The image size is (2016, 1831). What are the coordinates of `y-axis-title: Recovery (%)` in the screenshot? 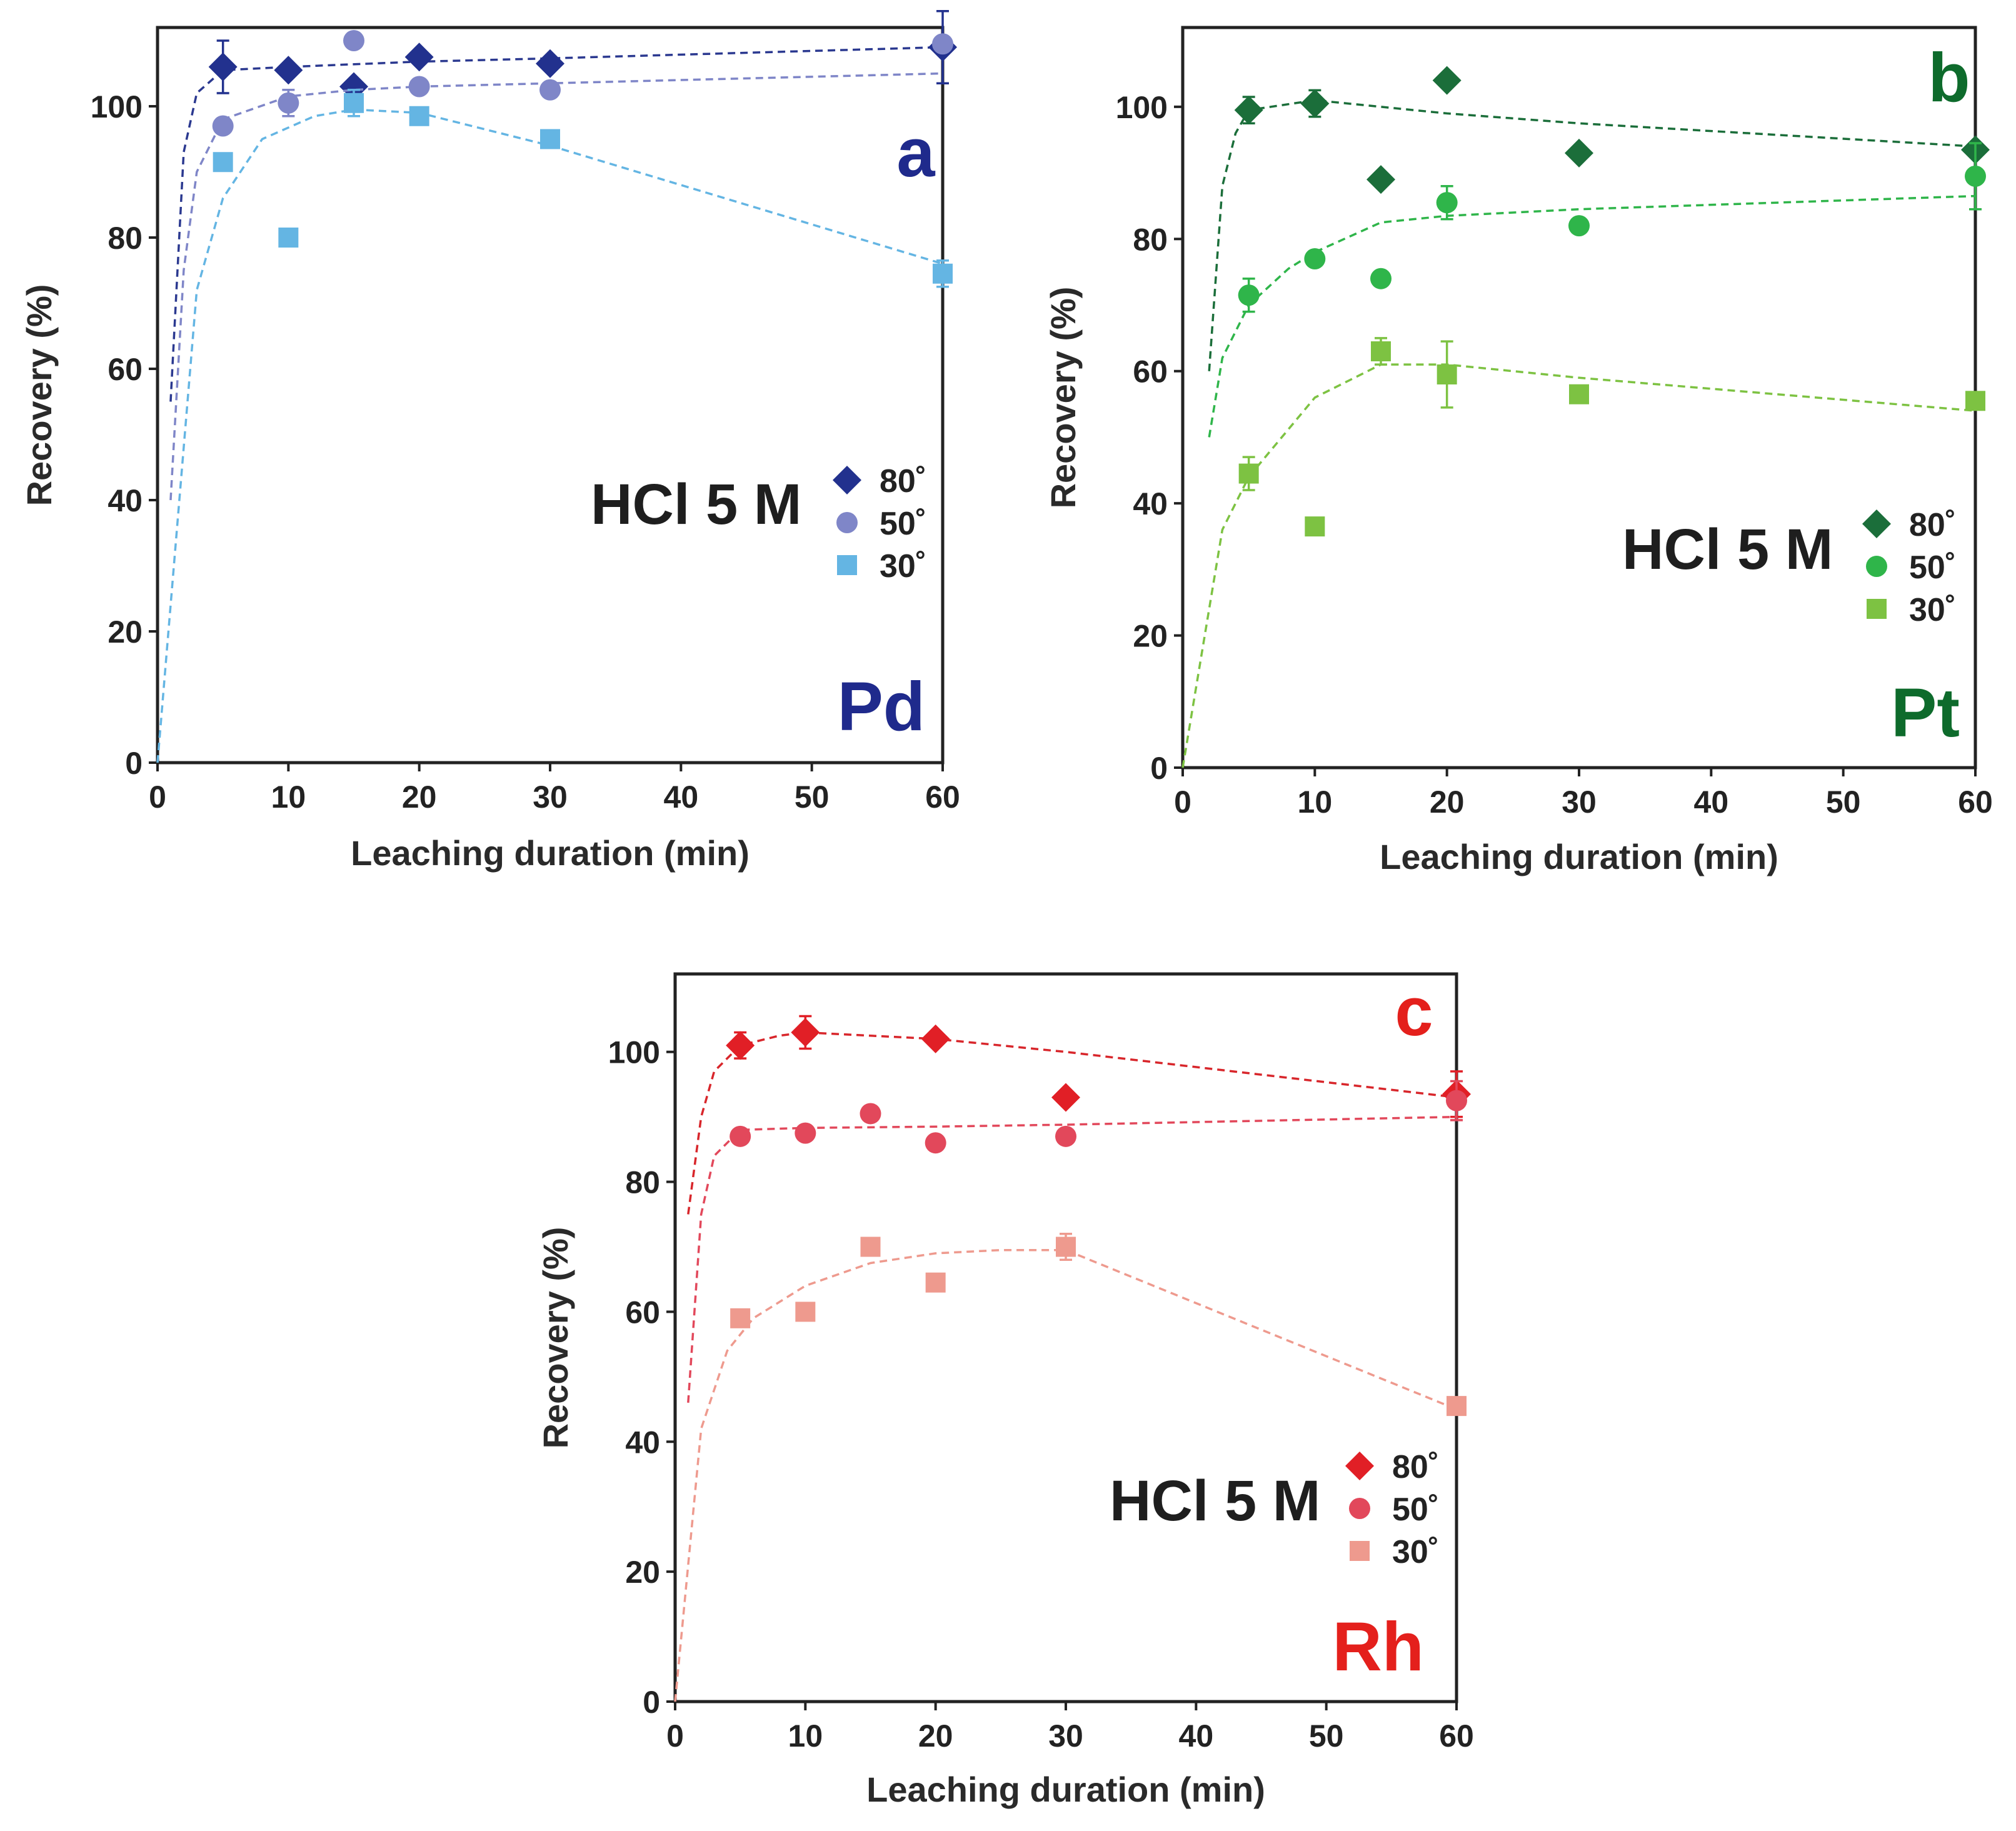 It's located at (1063, 398).